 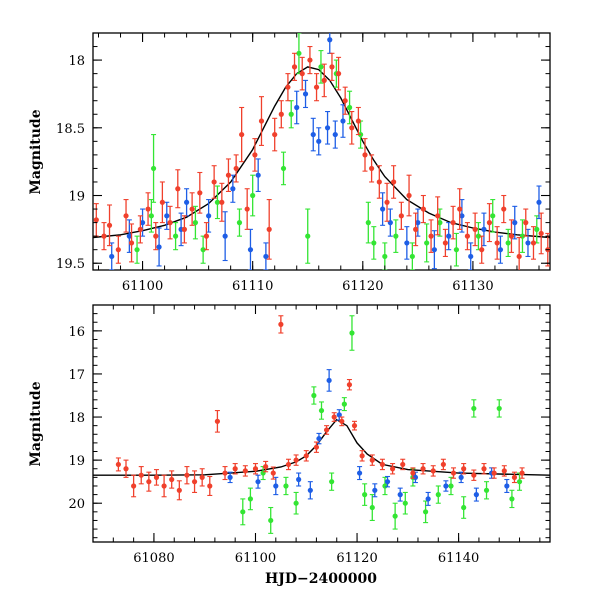 I want to click on top-x-tick-label-3: 61130, so click(x=472, y=286).